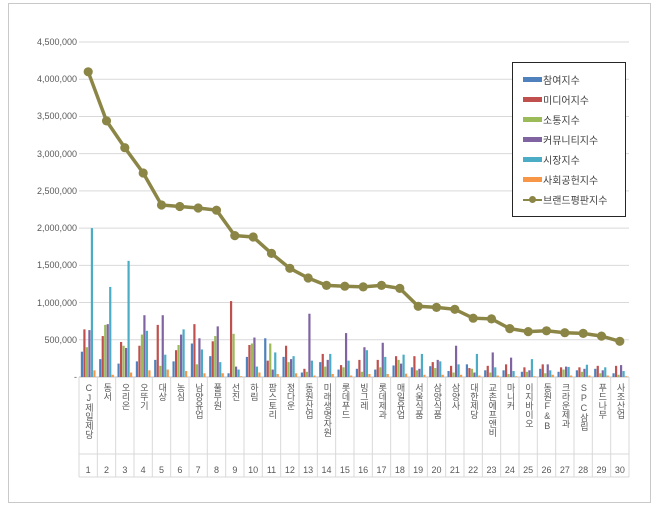 This screenshot has width=660, height=513. I want to click on category-label: 롯데푸드, so click(345, 401).